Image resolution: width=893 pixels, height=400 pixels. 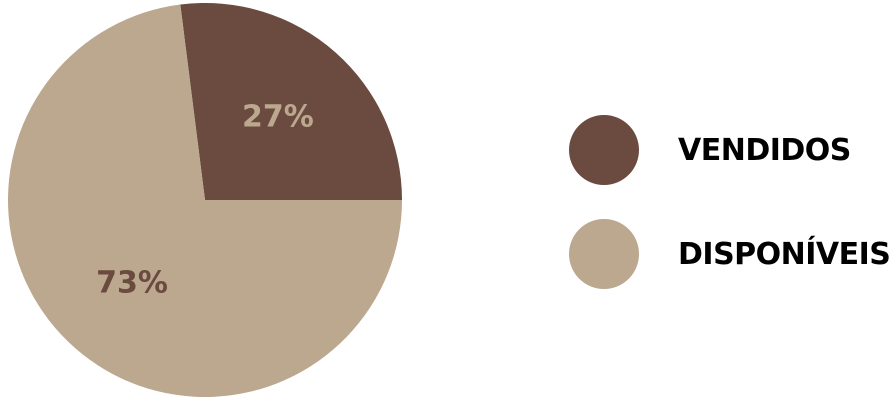 What do you see at coordinates (604, 254) in the screenshot?
I see `legend-swatch-disponiveis` at bounding box center [604, 254].